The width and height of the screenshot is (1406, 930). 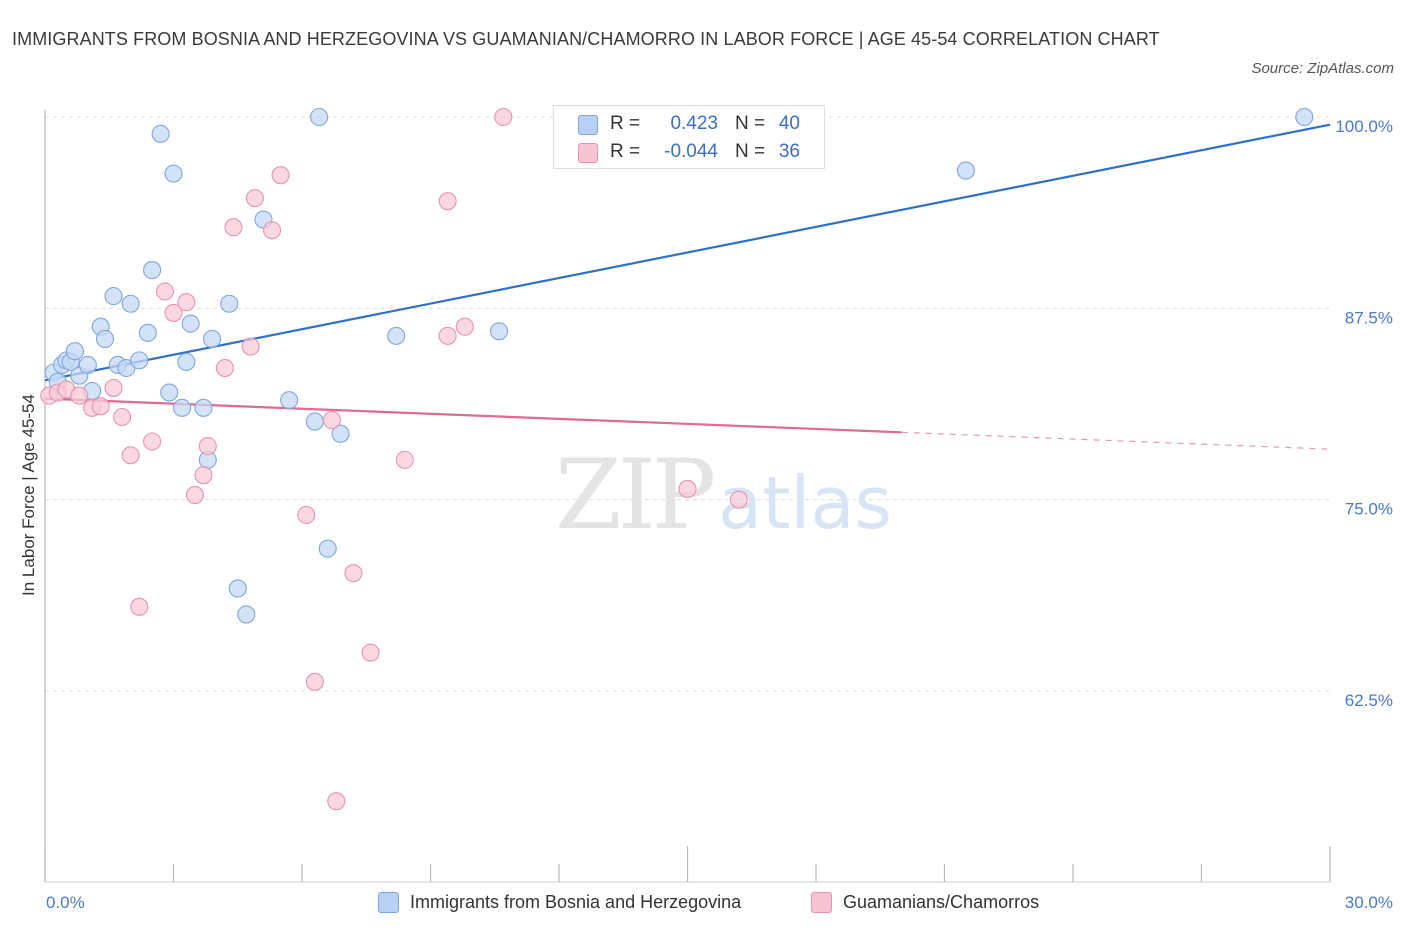 I want to click on stats-legend: R = 0.423 N = 40 R = -0.044 N = 36, so click(x=689, y=137).